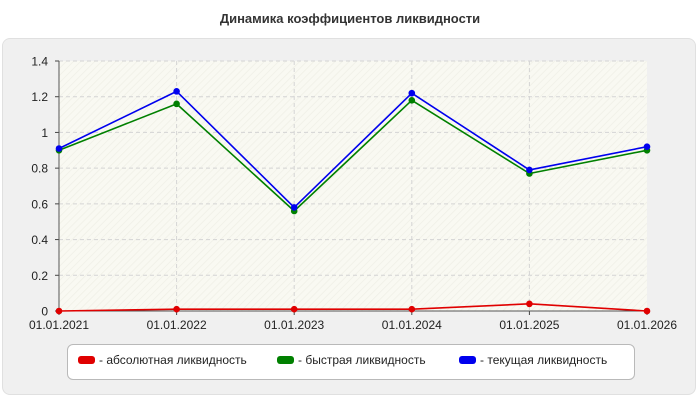 Image resolution: width=700 pixels, height=400 pixels. Describe the element at coordinates (39, 204) in the screenshot. I see `y-tick-label: 0.6` at that location.